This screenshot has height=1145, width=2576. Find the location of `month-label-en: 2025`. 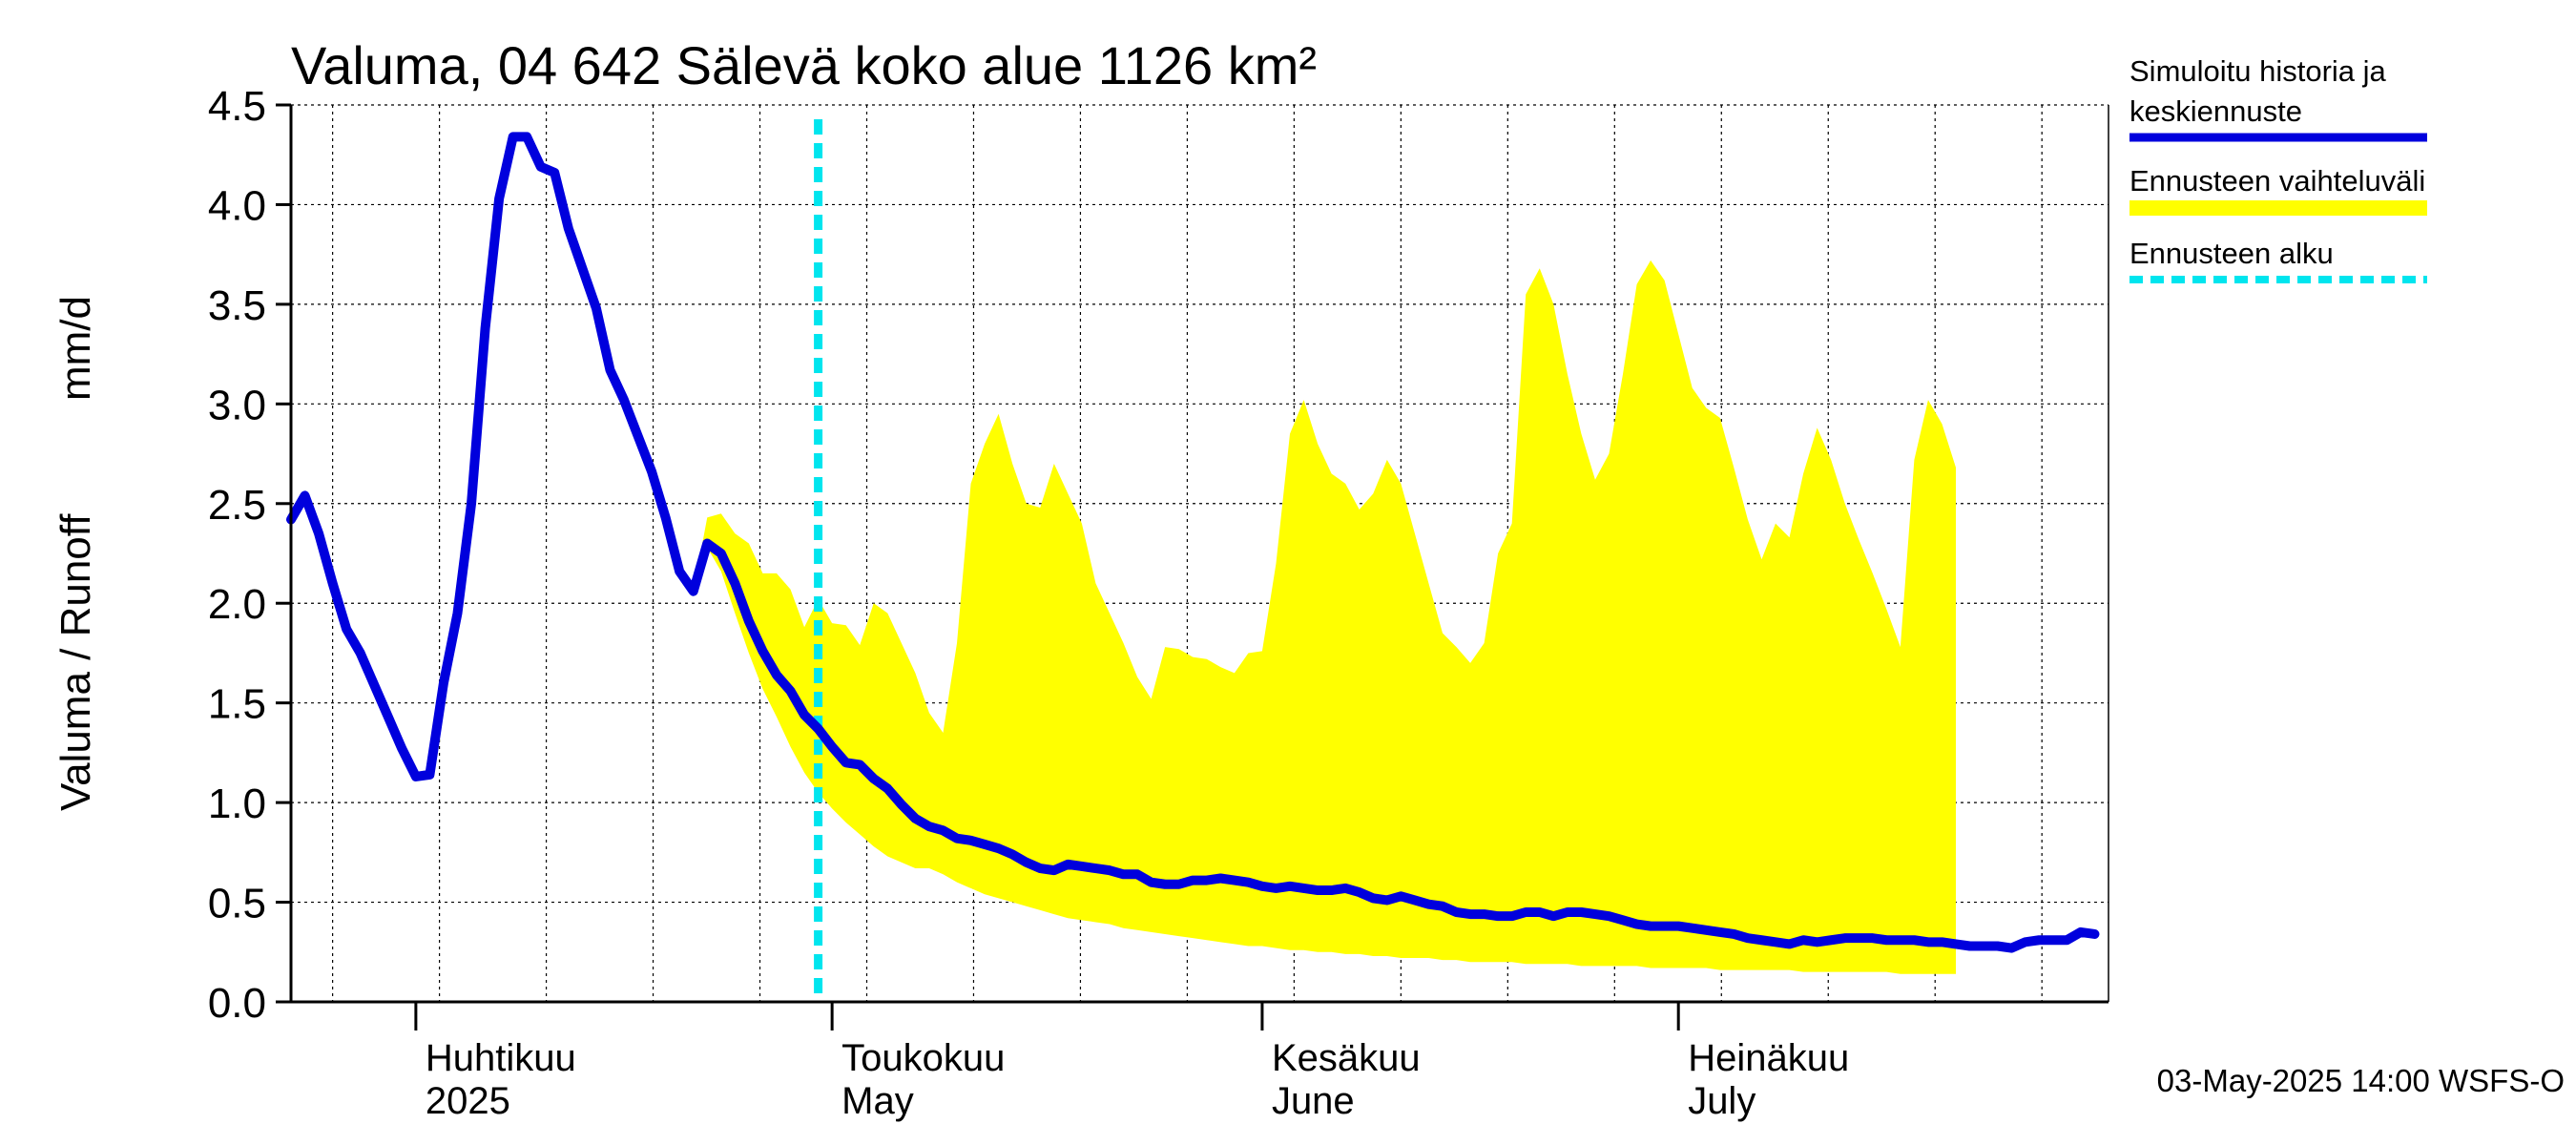

month-label-en: 2025 is located at coordinates (468, 1101).